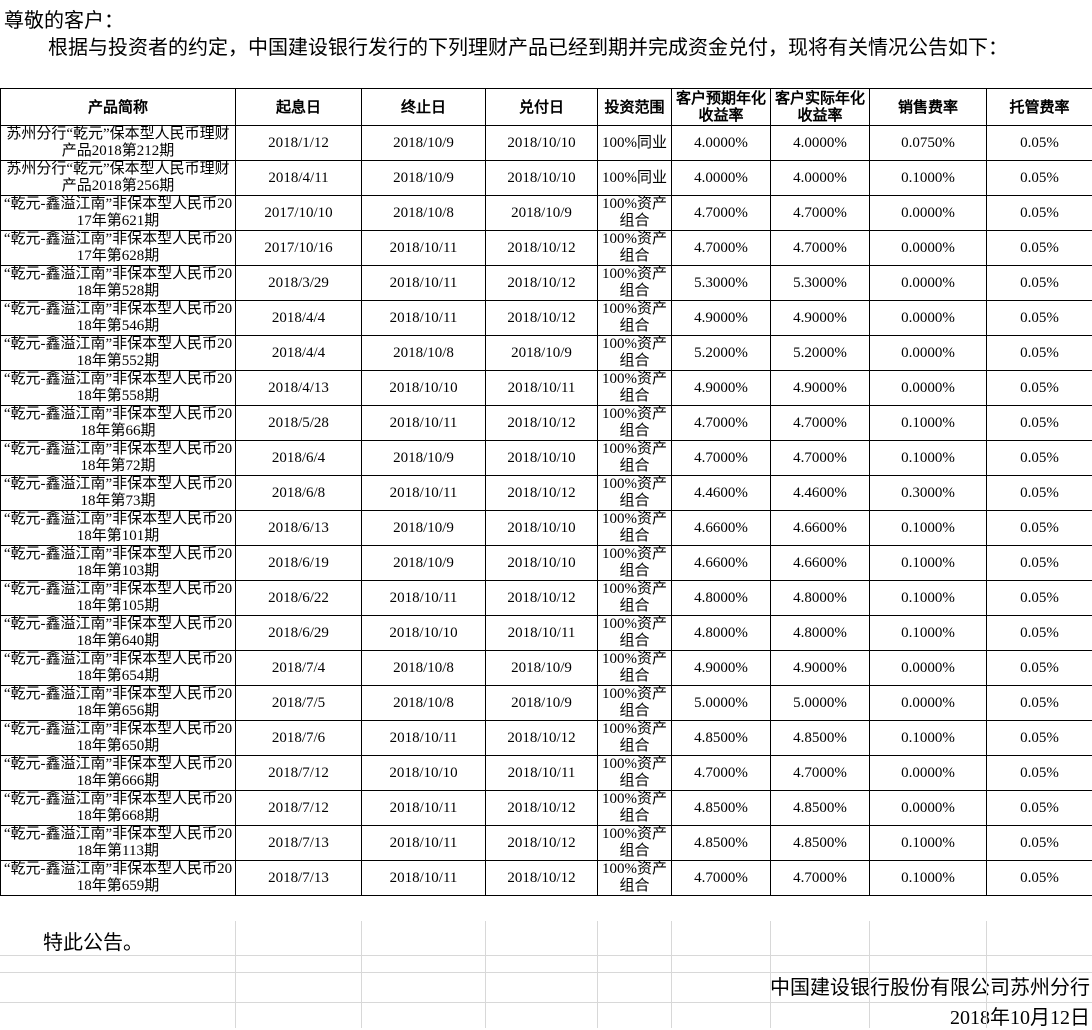 Image resolution: width=1092 pixels, height=1030 pixels. Describe the element at coordinates (299, 388) in the screenshot. I see `table-cell: 2018/4/13` at that location.